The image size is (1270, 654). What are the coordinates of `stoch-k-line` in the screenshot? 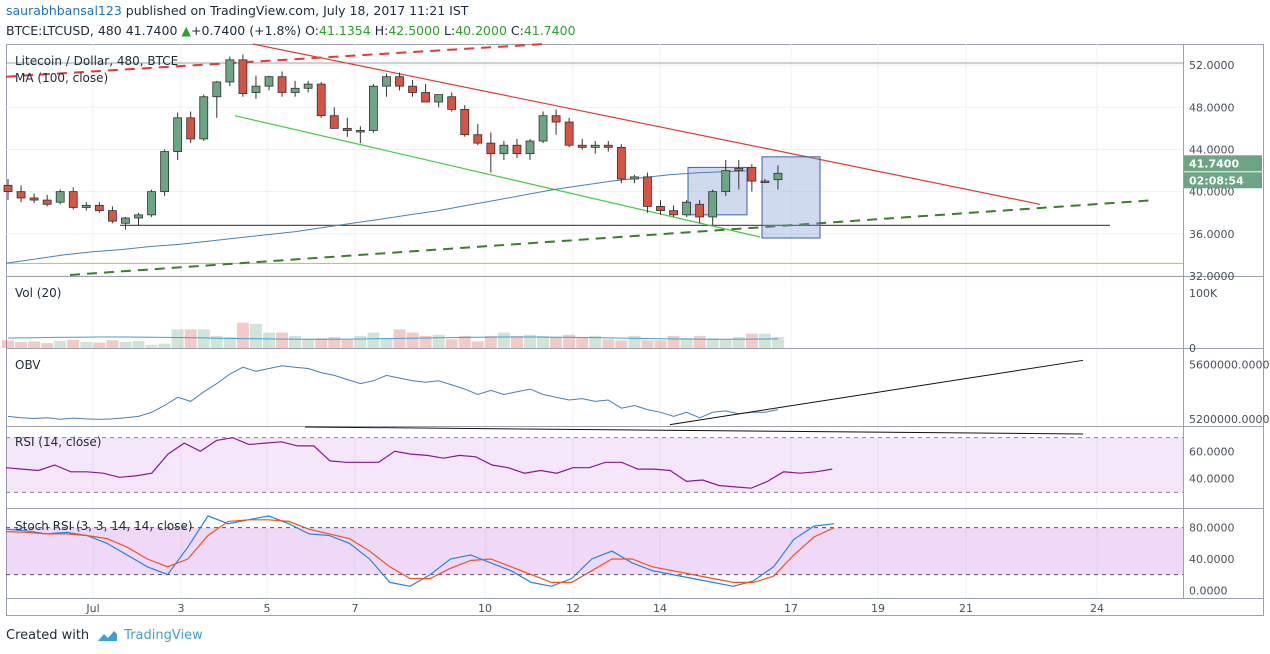 It's located at (420, 551).